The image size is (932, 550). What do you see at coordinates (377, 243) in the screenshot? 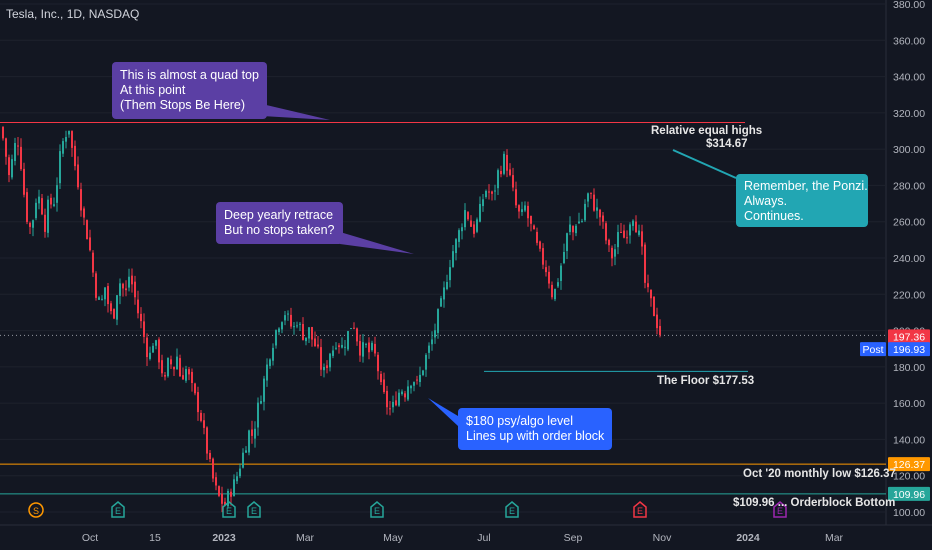
I see `callout-pointer-retrace` at bounding box center [377, 243].